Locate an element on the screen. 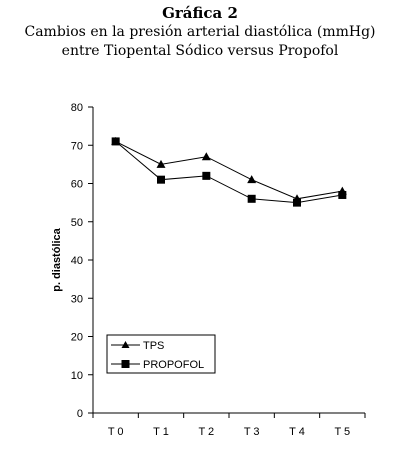  x-tick-label: T 2 is located at coordinates (206, 432).